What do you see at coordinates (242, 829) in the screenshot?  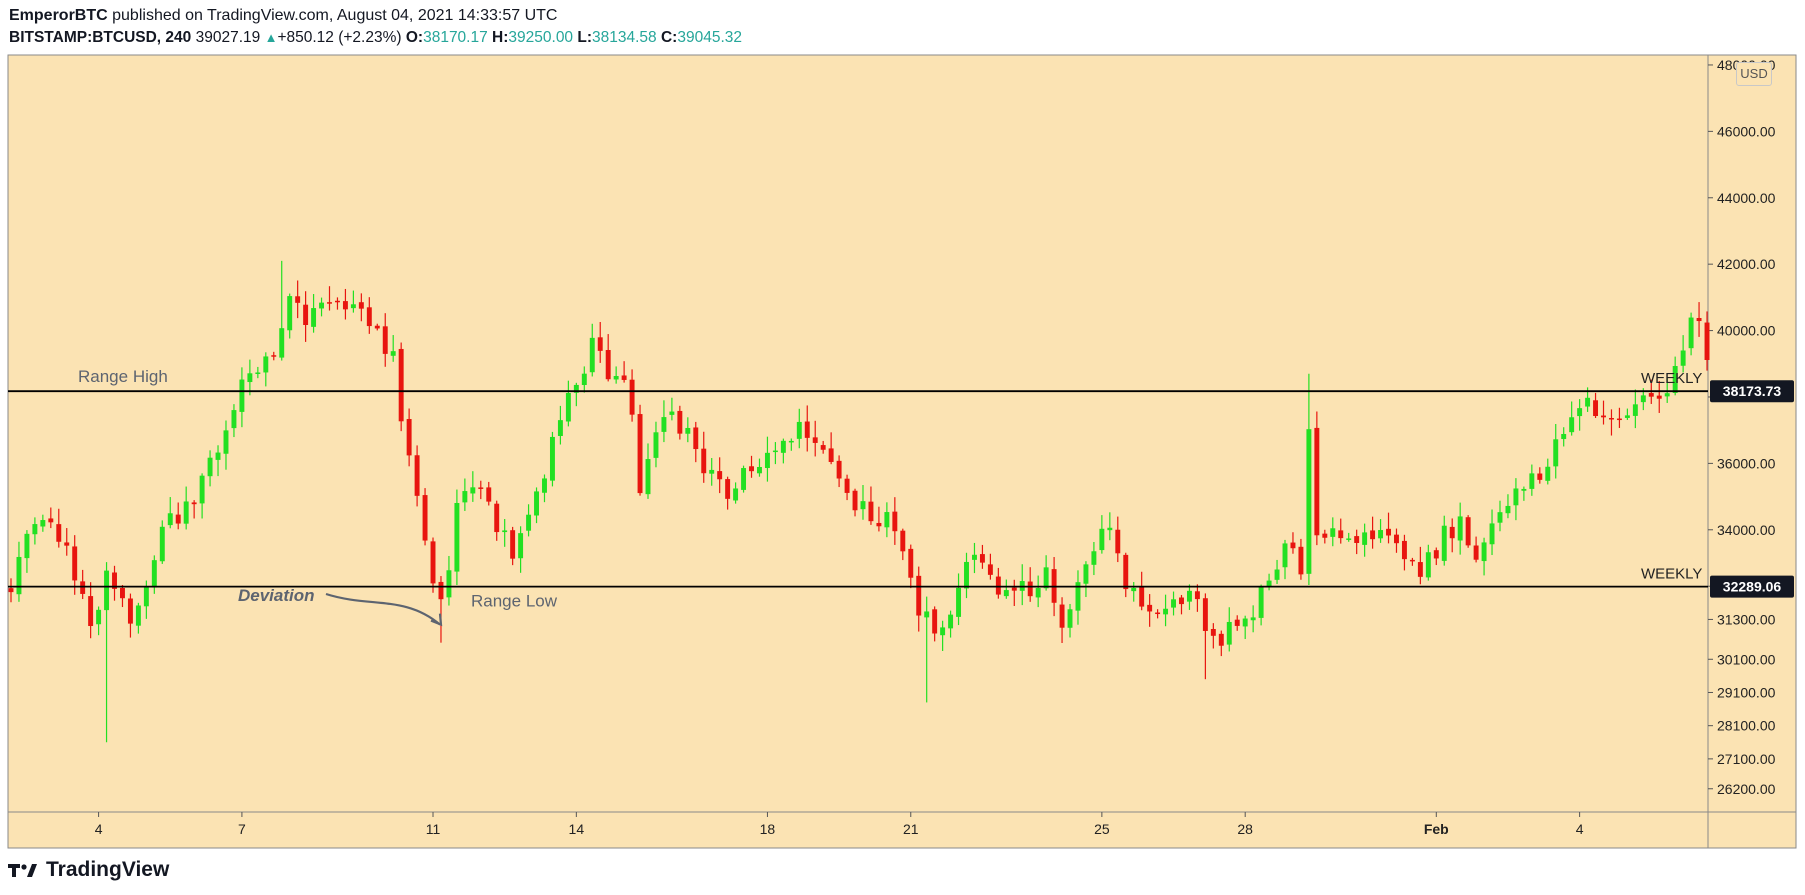 I see `time-tick-label: 7` at bounding box center [242, 829].